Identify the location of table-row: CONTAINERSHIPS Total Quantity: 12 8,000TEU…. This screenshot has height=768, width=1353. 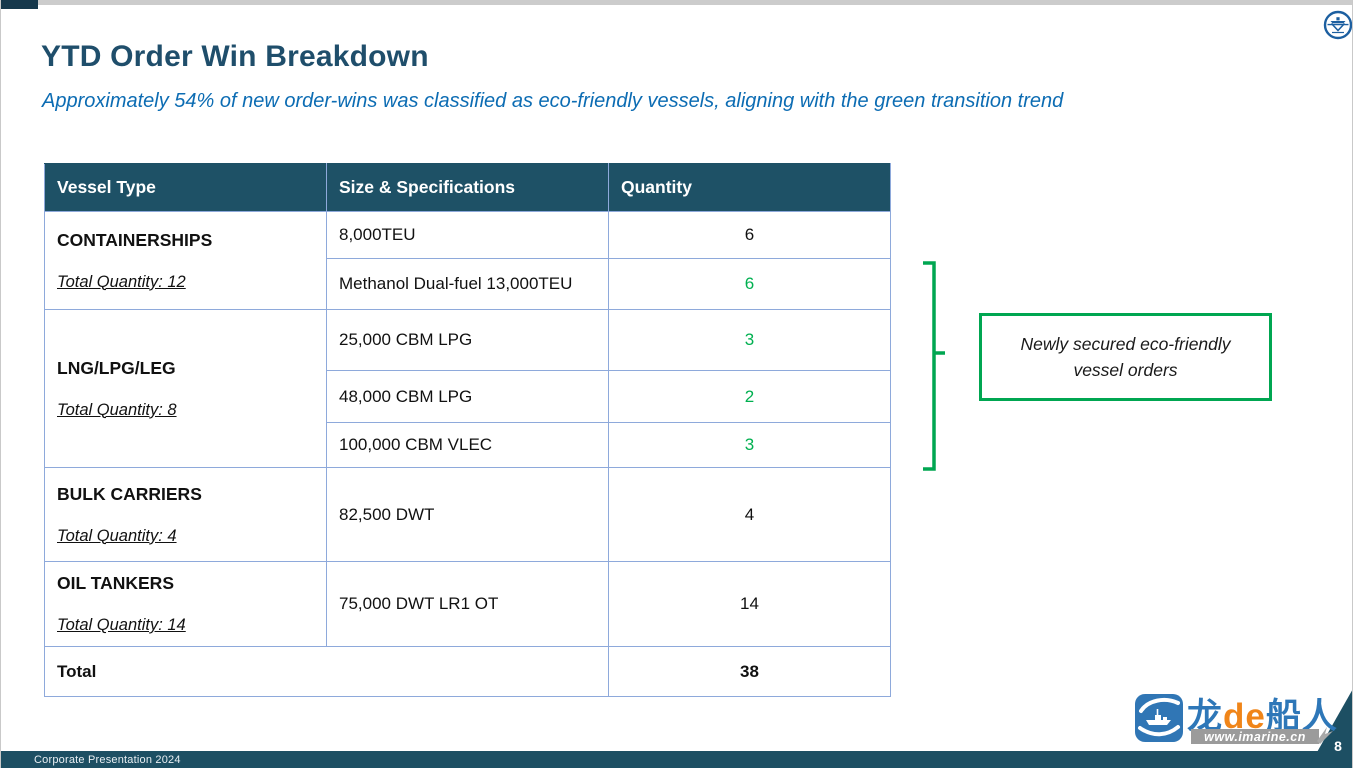
(467, 260).